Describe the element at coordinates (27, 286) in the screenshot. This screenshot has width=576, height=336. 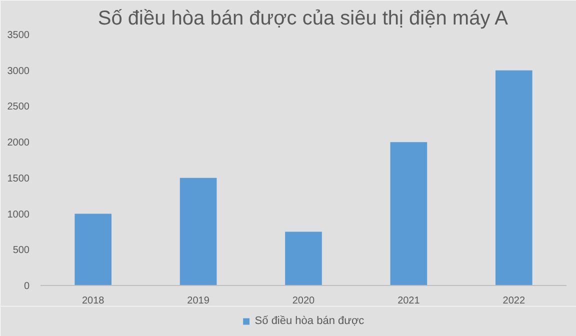
I see `y-tick-label: 0` at that location.